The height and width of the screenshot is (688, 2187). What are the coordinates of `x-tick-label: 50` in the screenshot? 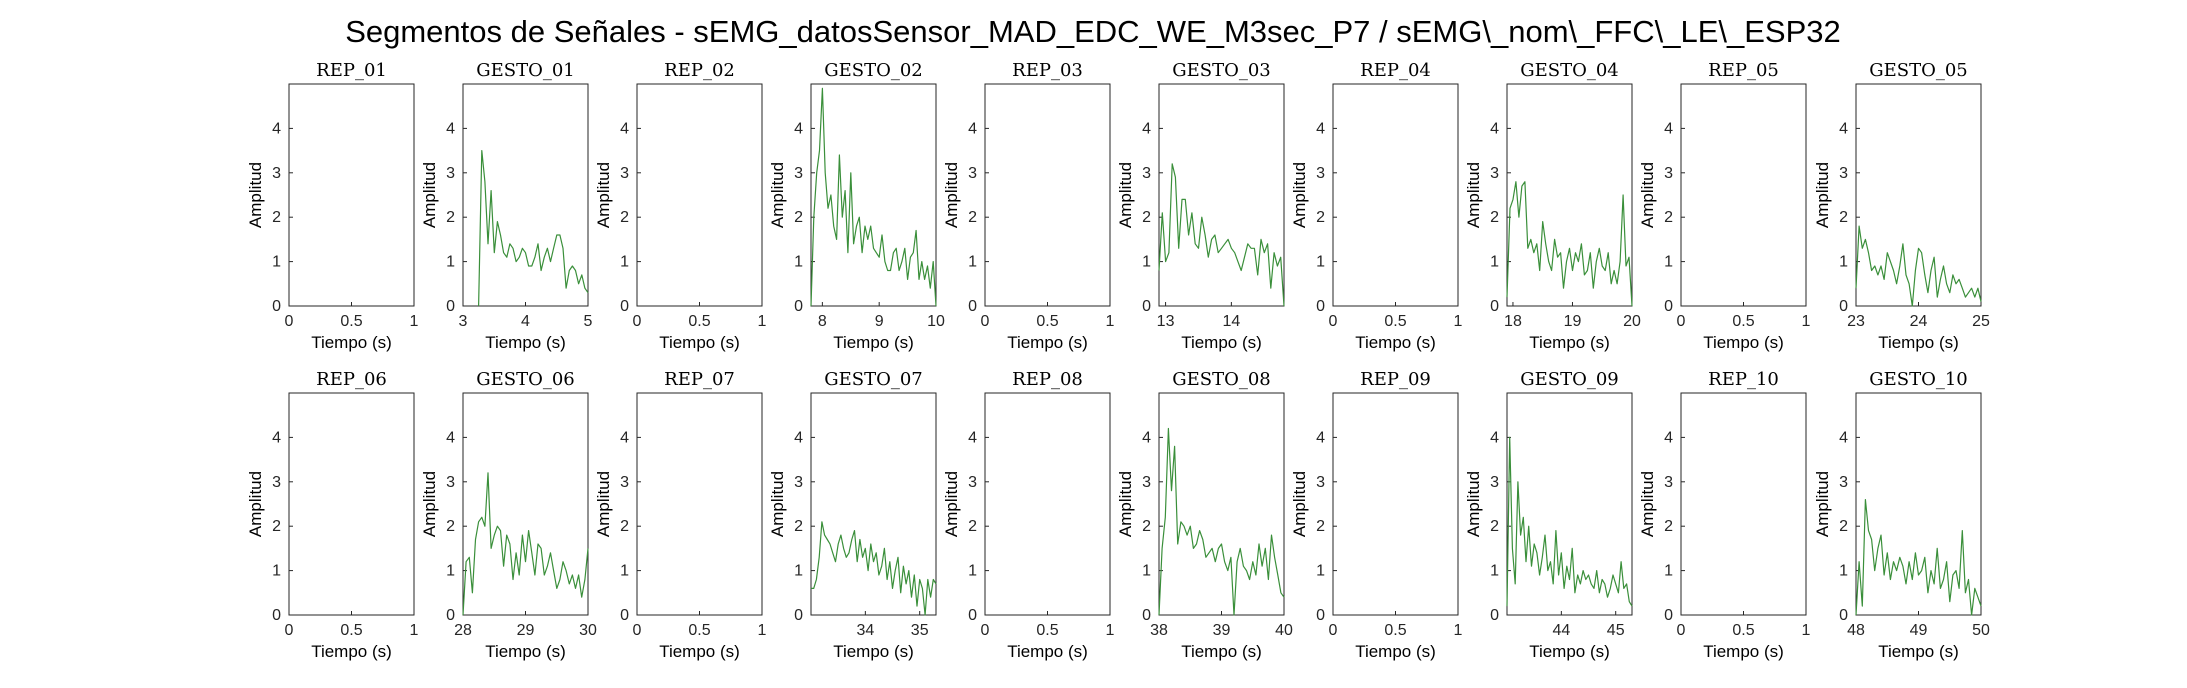 It's located at (1981, 630).